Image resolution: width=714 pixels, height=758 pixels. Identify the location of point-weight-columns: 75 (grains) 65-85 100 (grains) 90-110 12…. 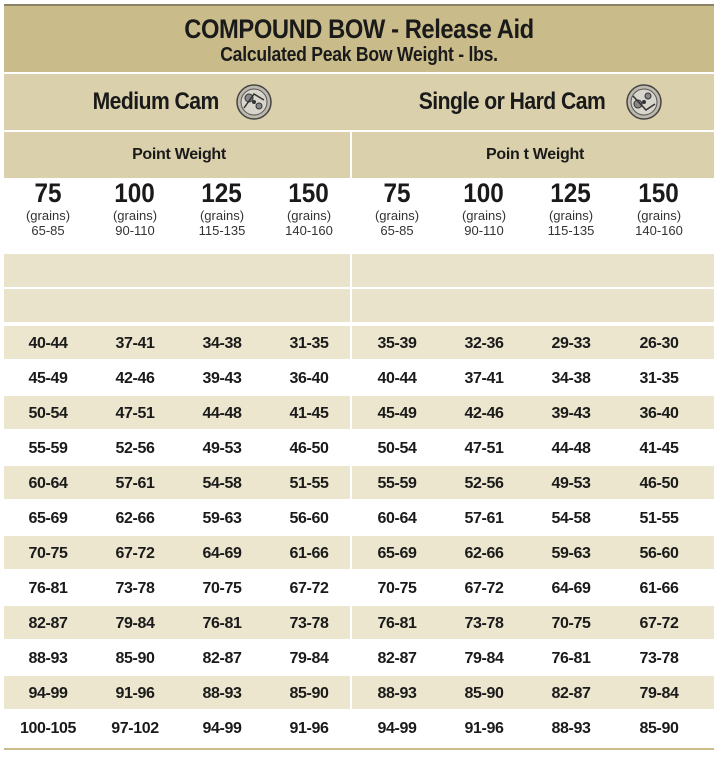
(359, 215).